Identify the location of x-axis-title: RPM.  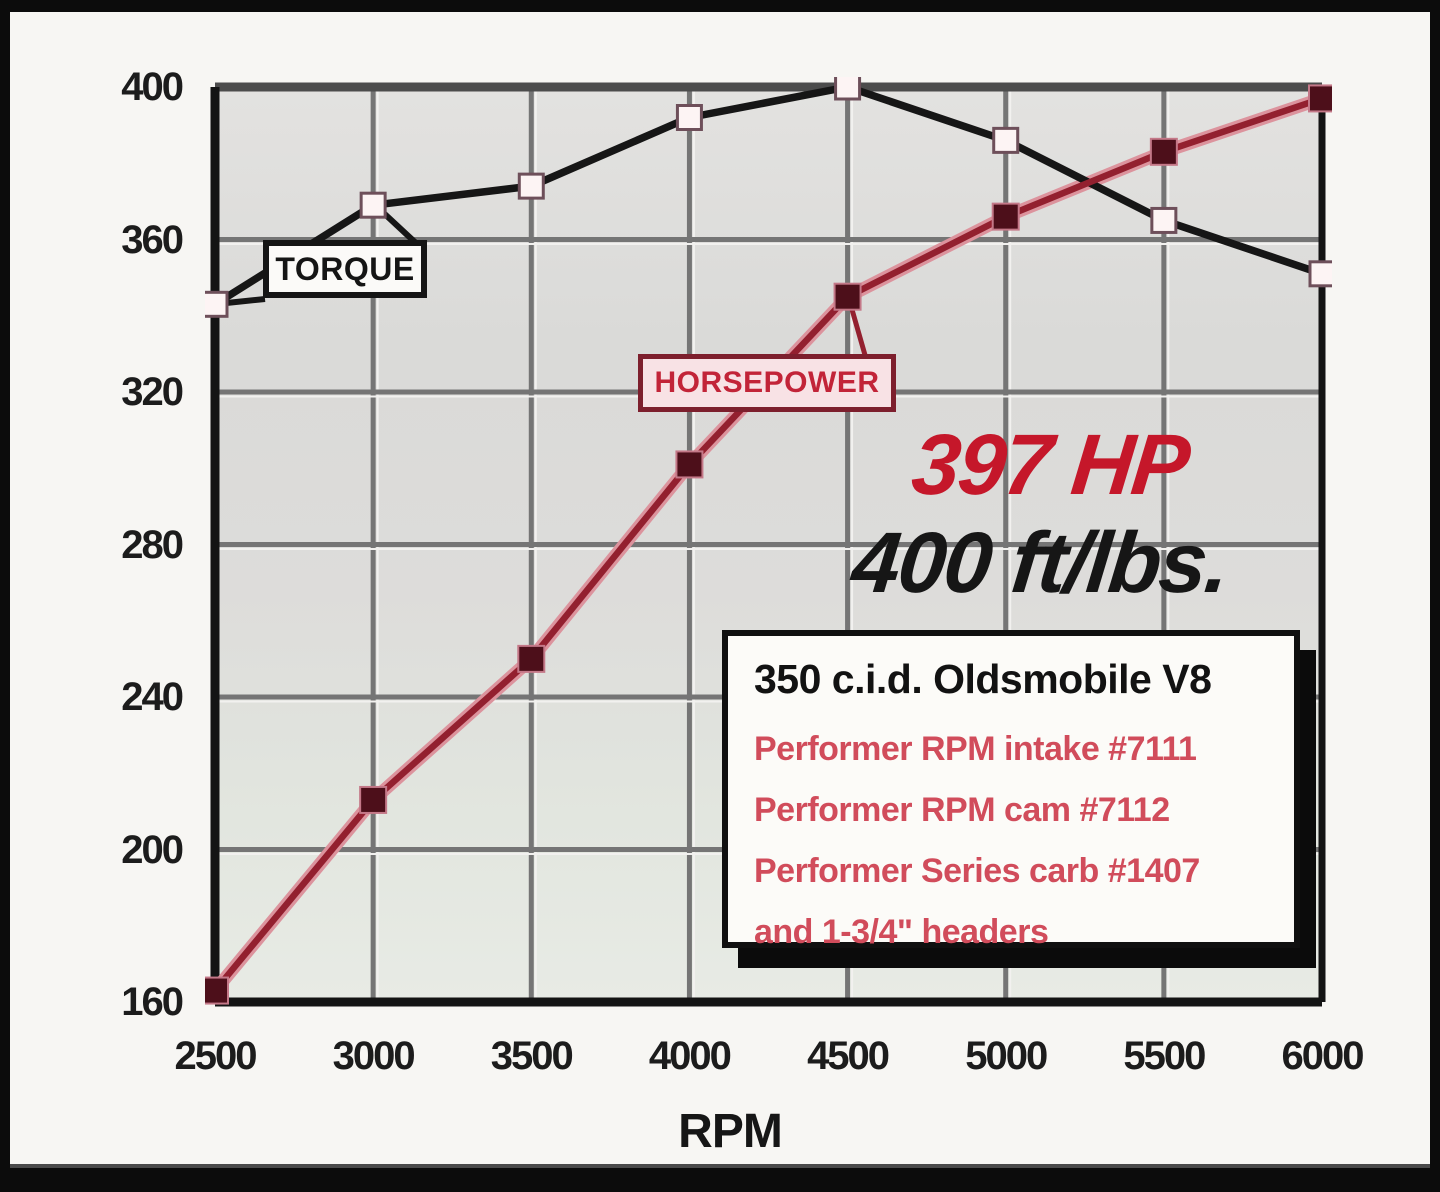
(730, 1131).